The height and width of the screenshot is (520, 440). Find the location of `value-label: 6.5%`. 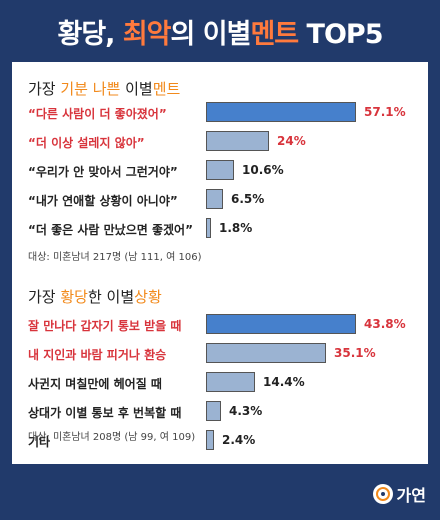

value-label: 6.5% is located at coordinates (248, 199).